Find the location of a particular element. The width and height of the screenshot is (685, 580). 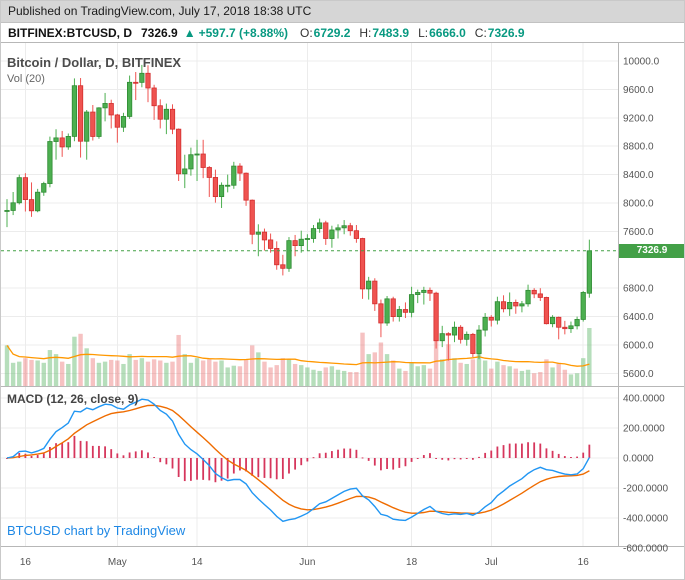

low-label: L: is located at coordinates (423, 32).